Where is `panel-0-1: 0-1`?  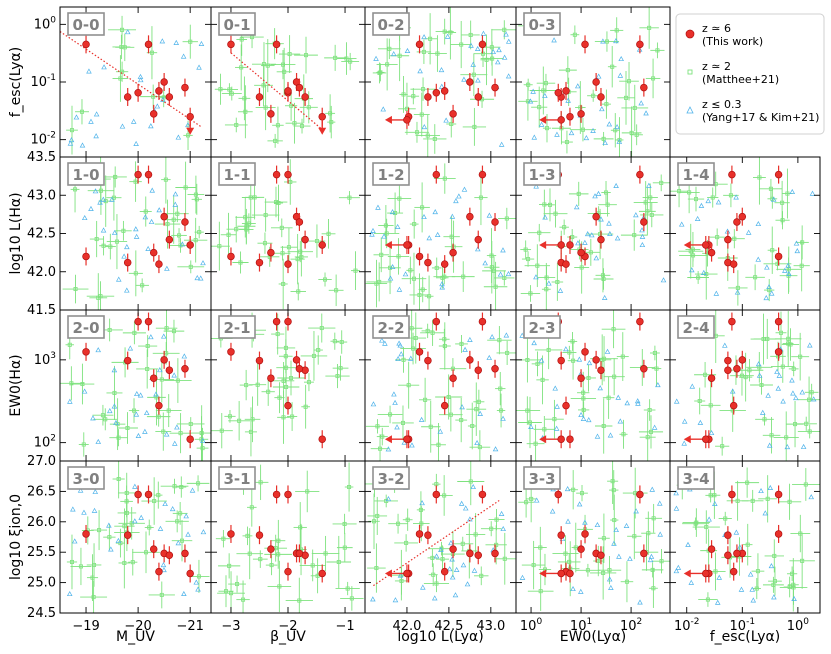 panel-0-1: 0-1 is located at coordinates (288, 82).